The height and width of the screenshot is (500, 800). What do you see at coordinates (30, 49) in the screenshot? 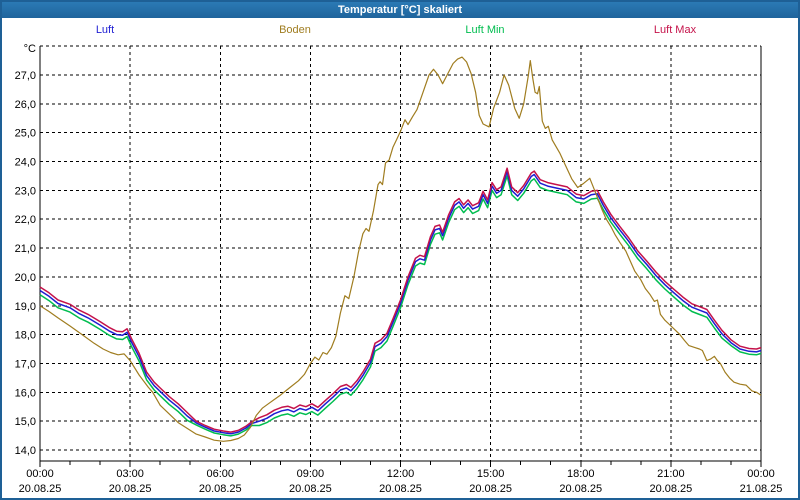
I see `y-axis-unit: °C` at bounding box center [30, 49].